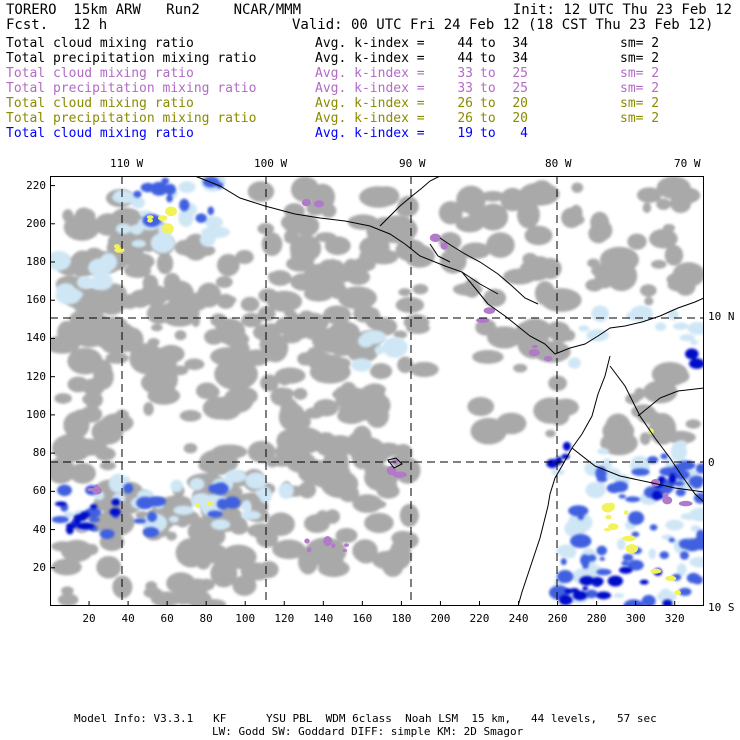 The image size is (740, 740). What do you see at coordinates (39, 491) in the screenshot?
I see `y-tick-label: 60` at bounding box center [39, 491].